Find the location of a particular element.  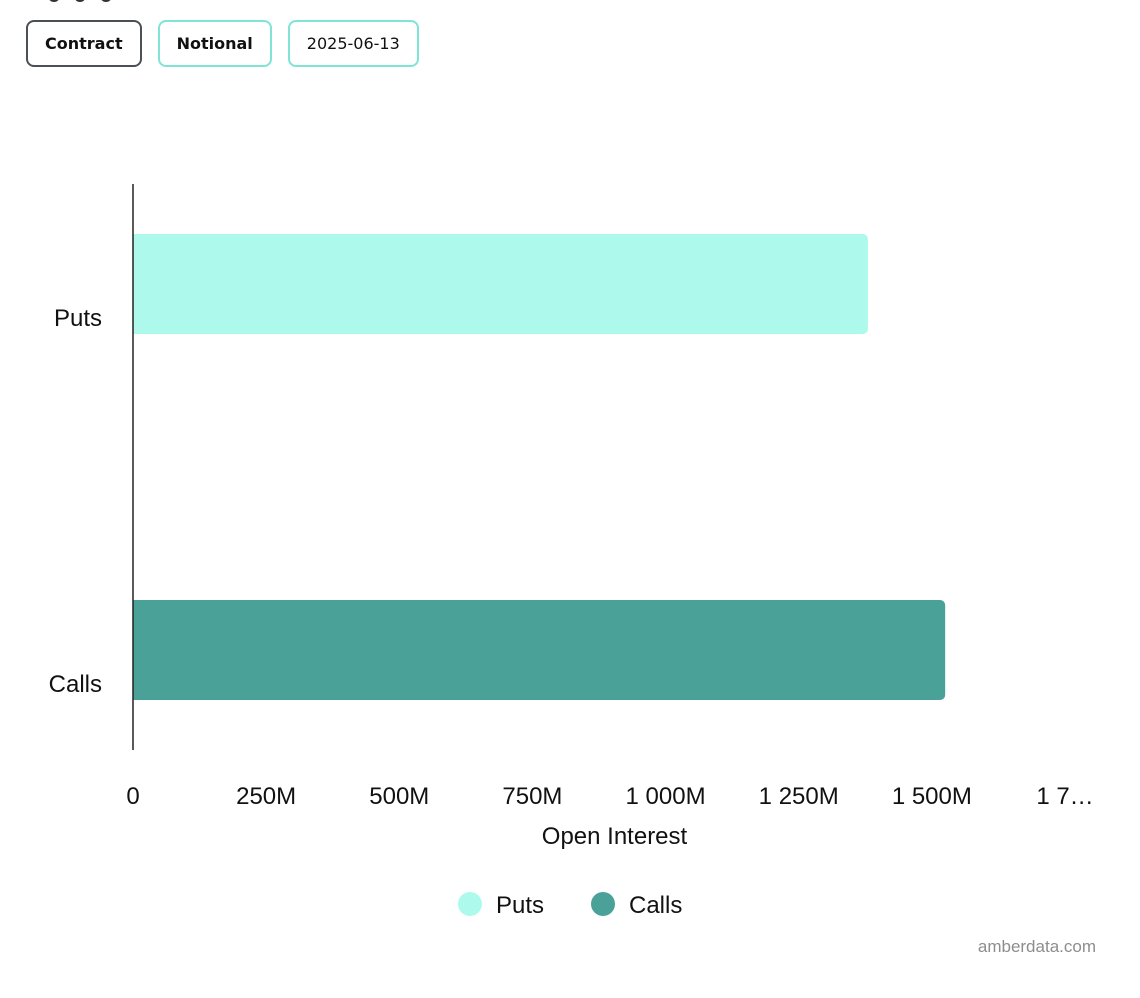

y-tick-label: Puts is located at coordinates (78, 318).